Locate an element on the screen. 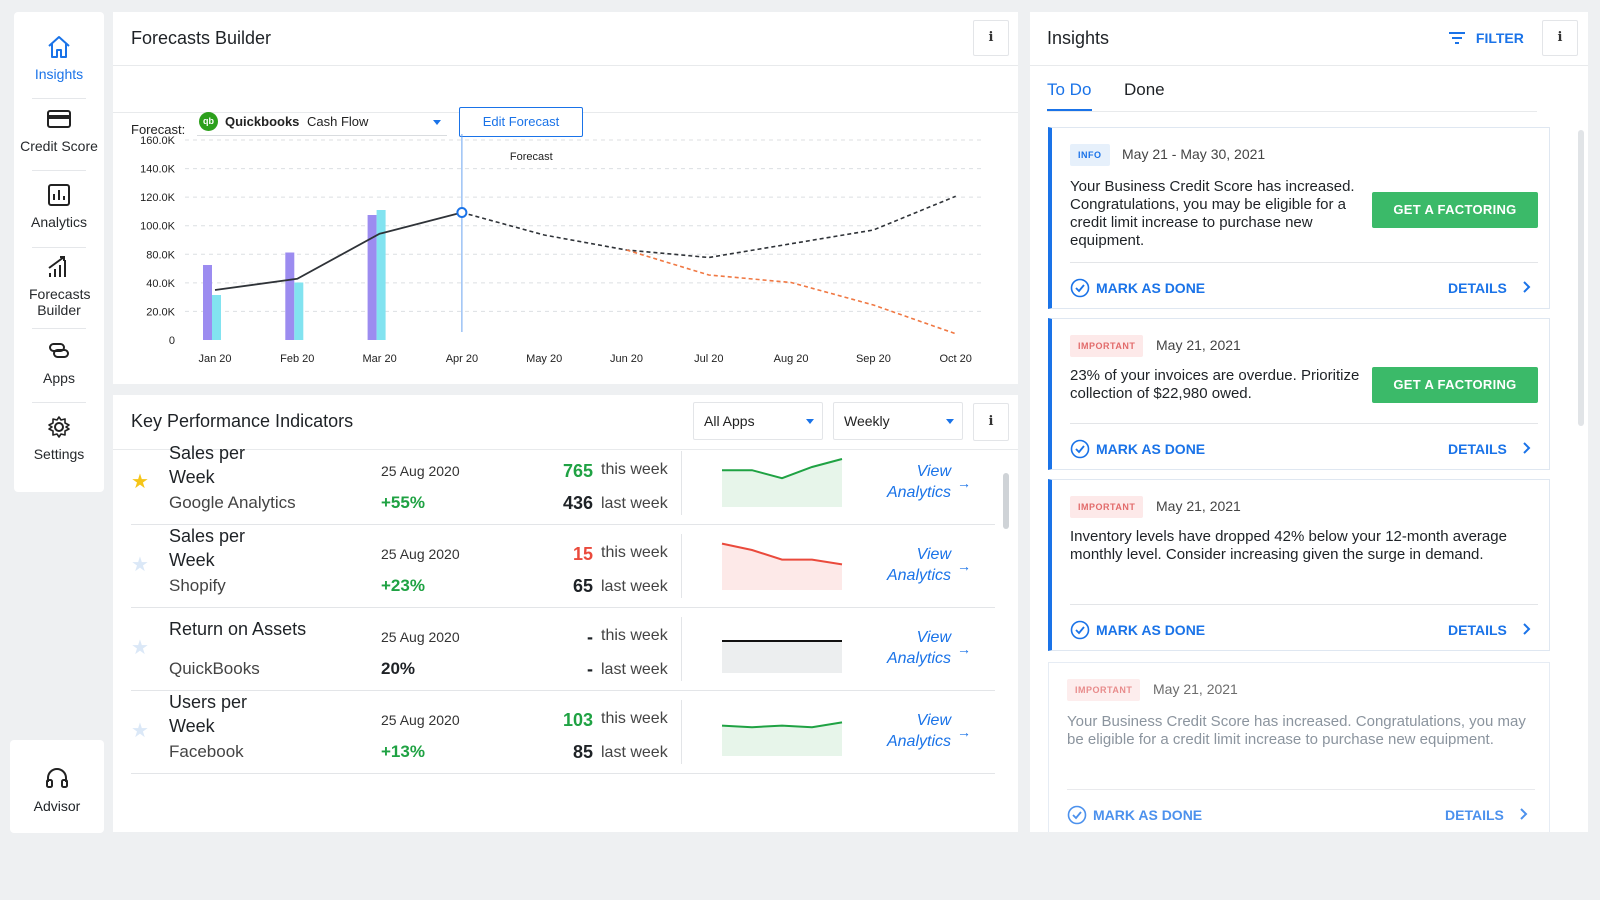  important-badge: IMPORTANT is located at coordinates (1107, 346).